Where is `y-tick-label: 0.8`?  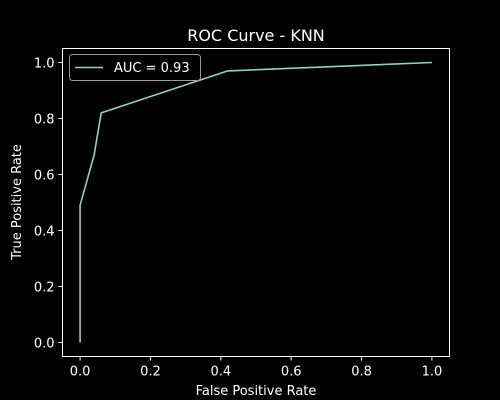 y-tick-label: 0.8 is located at coordinates (44, 120).